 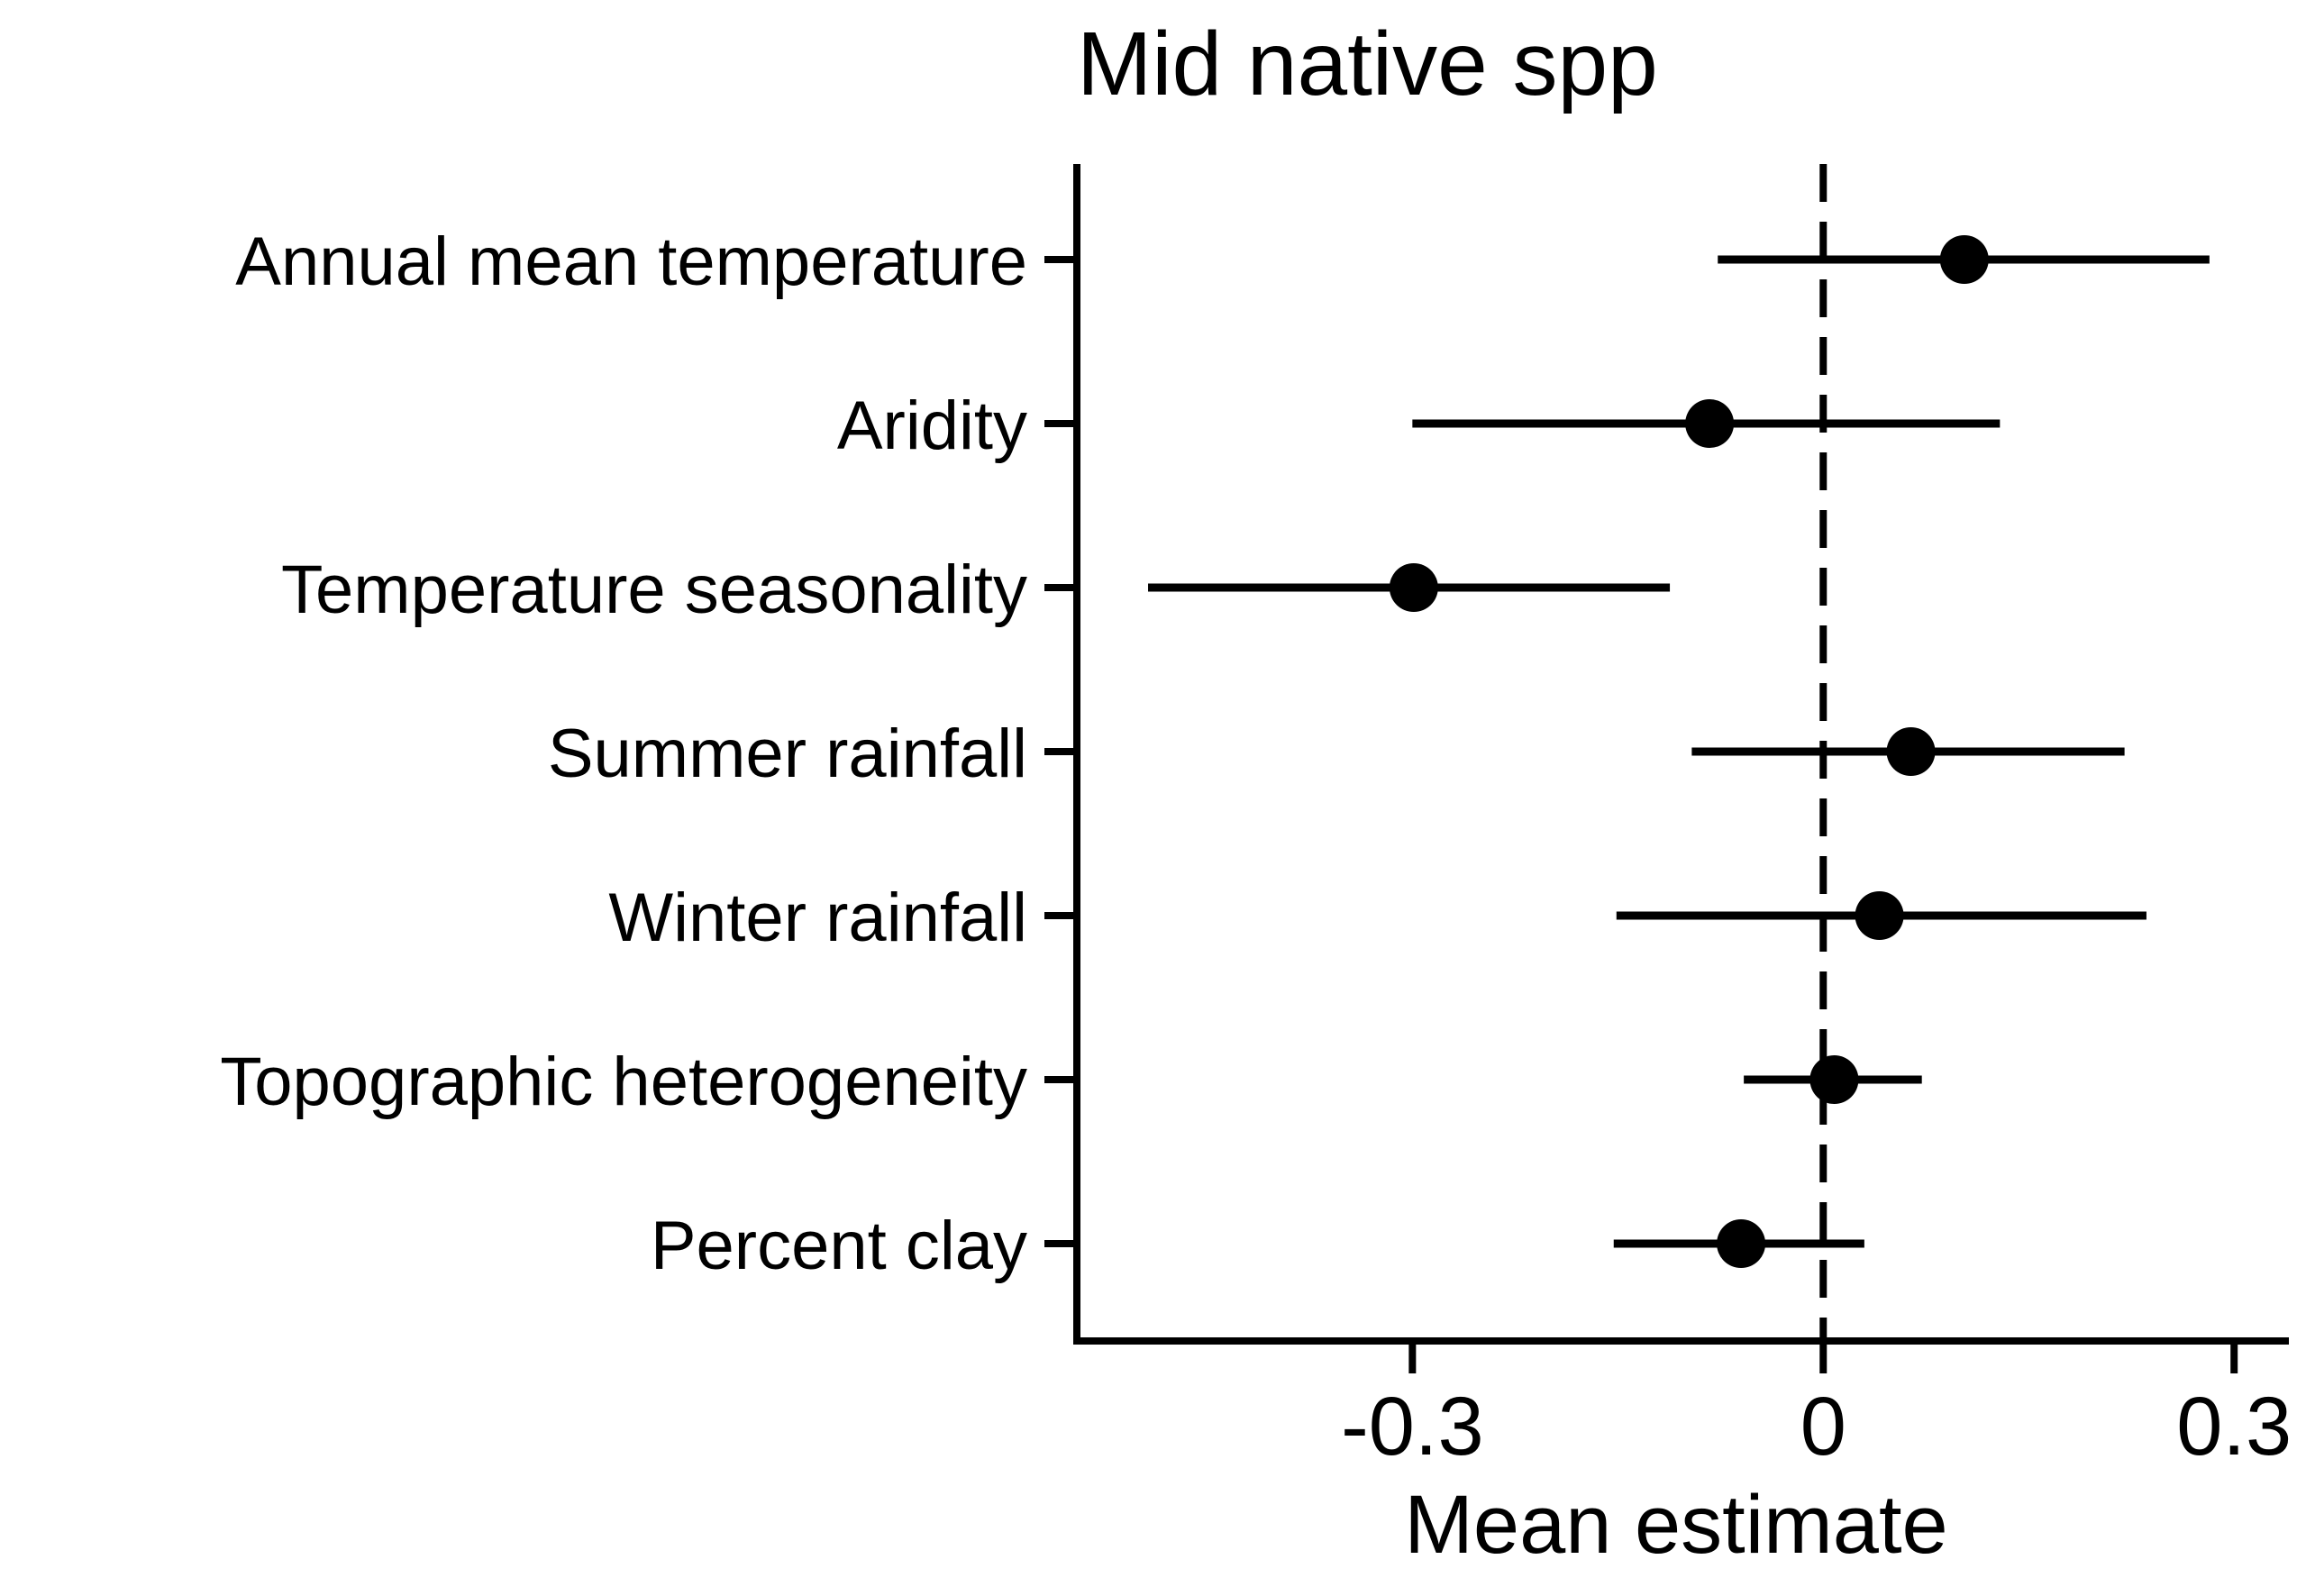 I want to click on x-tick-label: 0.3, so click(x=2234, y=1427).